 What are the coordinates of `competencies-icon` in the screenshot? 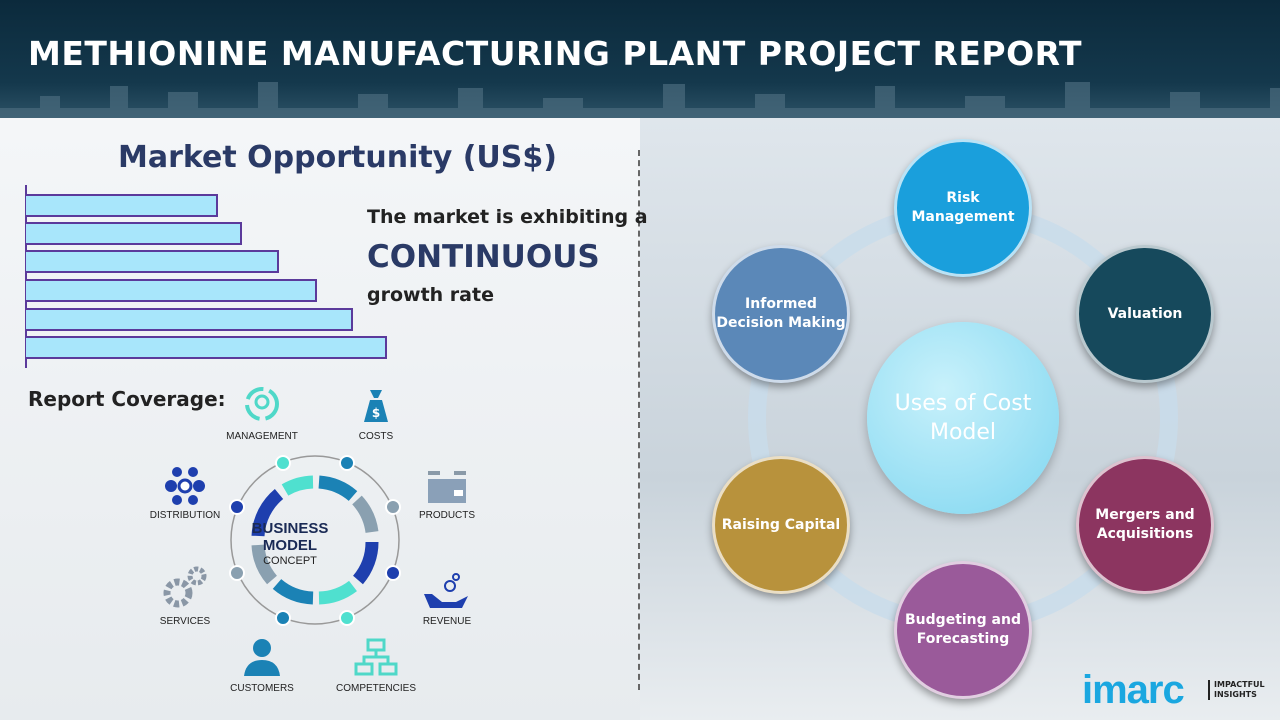 It's located at (376, 657).